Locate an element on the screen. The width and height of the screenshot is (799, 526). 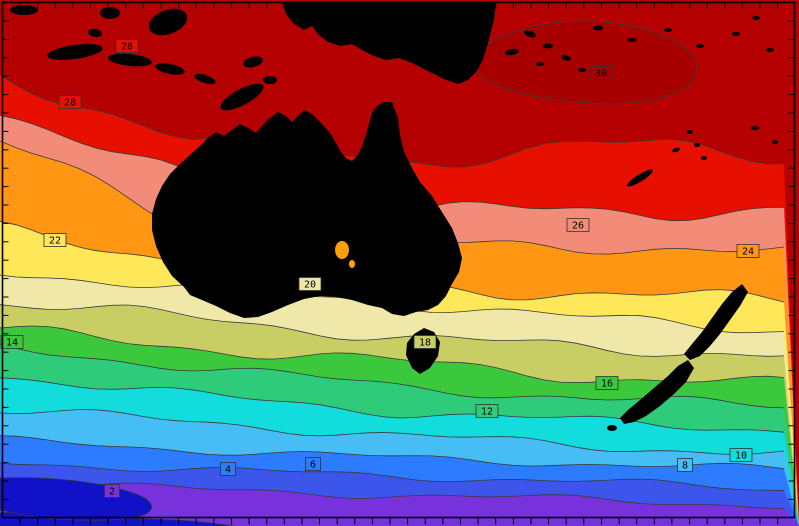
svg-text: 6 is located at coordinates (313, 465).